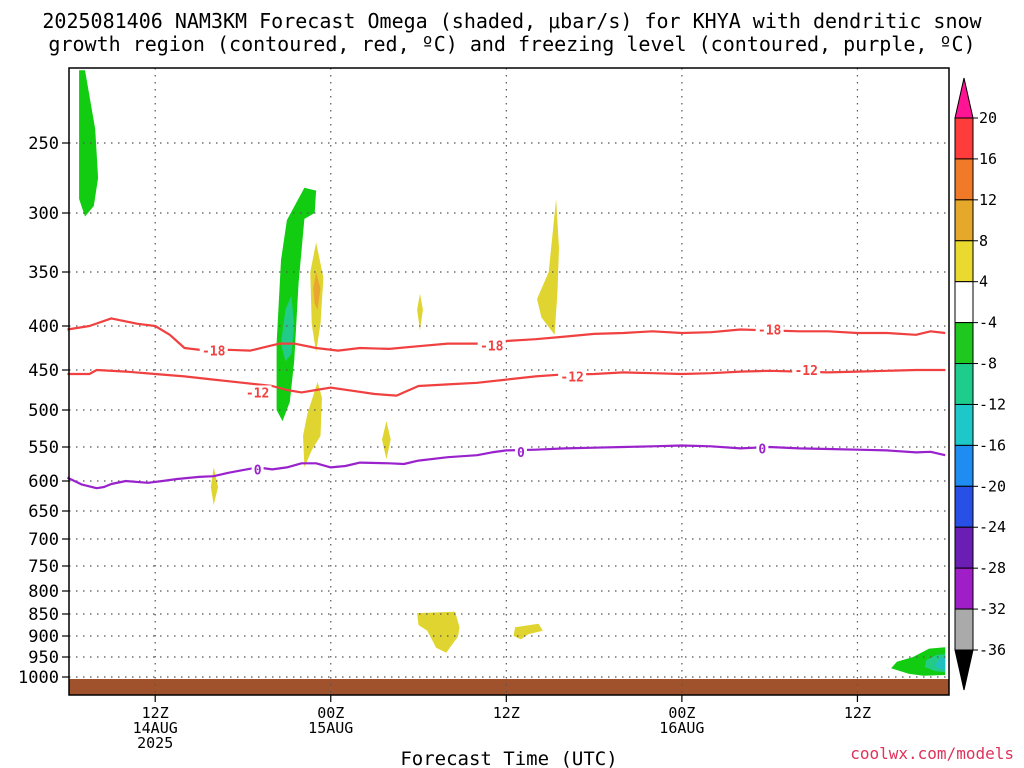 The width and height of the screenshot is (1024, 768). Describe the element at coordinates (992, 404) in the screenshot. I see `colorbar-label: -12` at that location.